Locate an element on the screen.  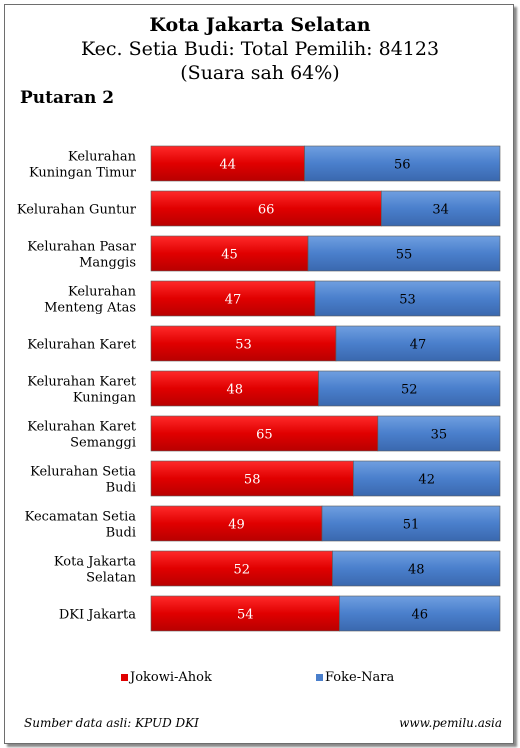
category-label: DKI Jakarta is located at coordinates (97, 615).